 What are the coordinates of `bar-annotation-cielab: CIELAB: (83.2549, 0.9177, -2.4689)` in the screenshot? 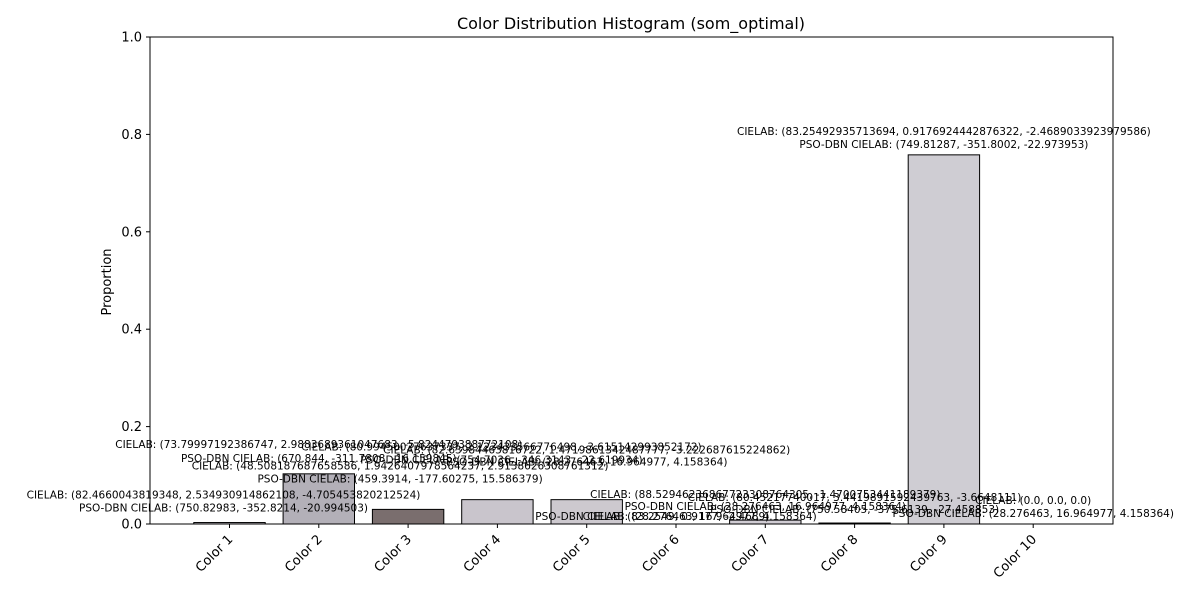 It's located at (676, 517).